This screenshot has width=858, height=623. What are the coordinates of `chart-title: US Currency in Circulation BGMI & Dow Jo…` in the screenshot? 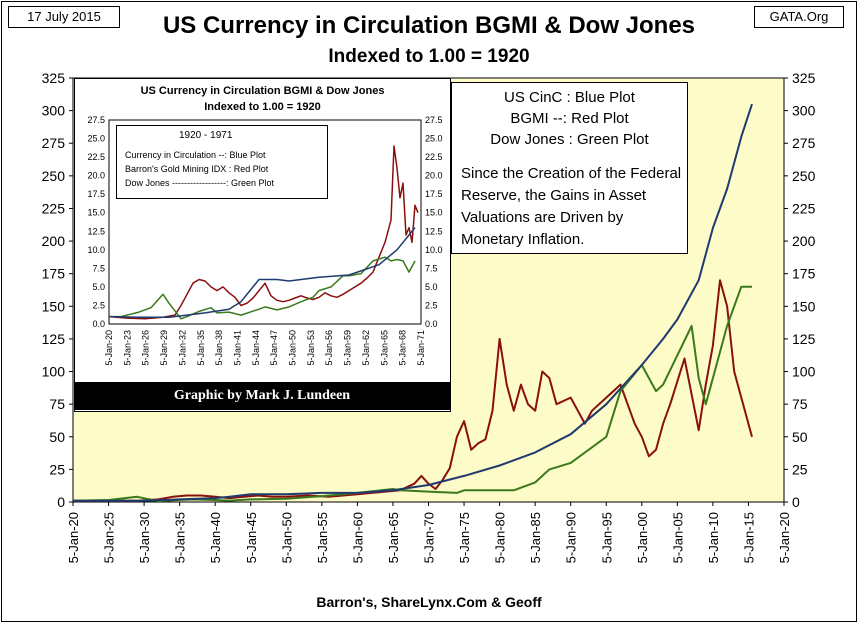 It's located at (429, 25).